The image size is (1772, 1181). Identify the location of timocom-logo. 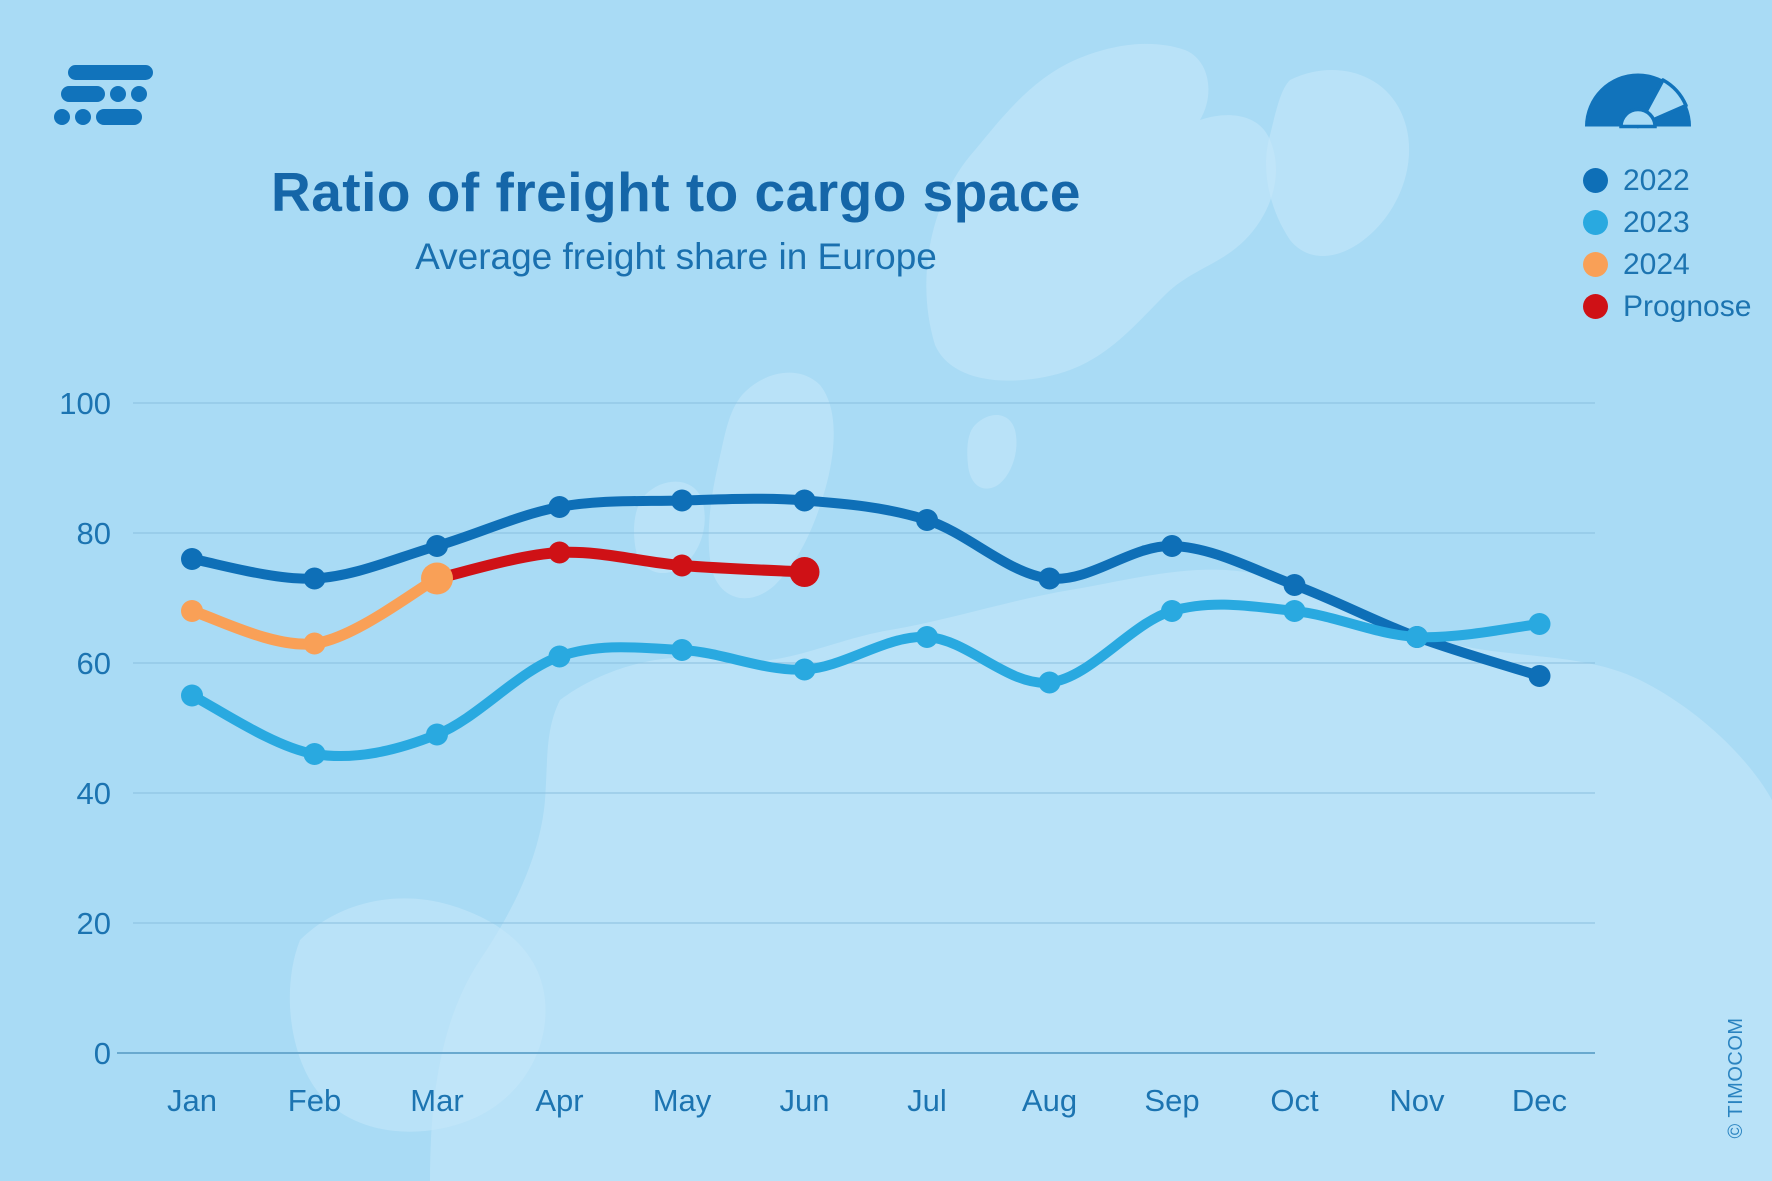
(109, 94).